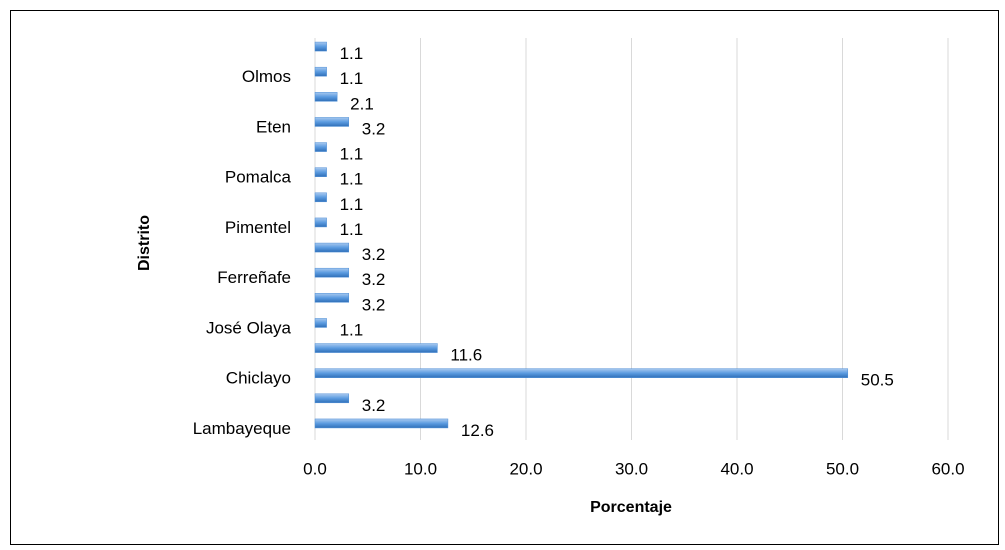  What do you see at coordinates (466, 355) in the screenshot?
I see `data-label: 11.6` at bounding box center [466, 355].